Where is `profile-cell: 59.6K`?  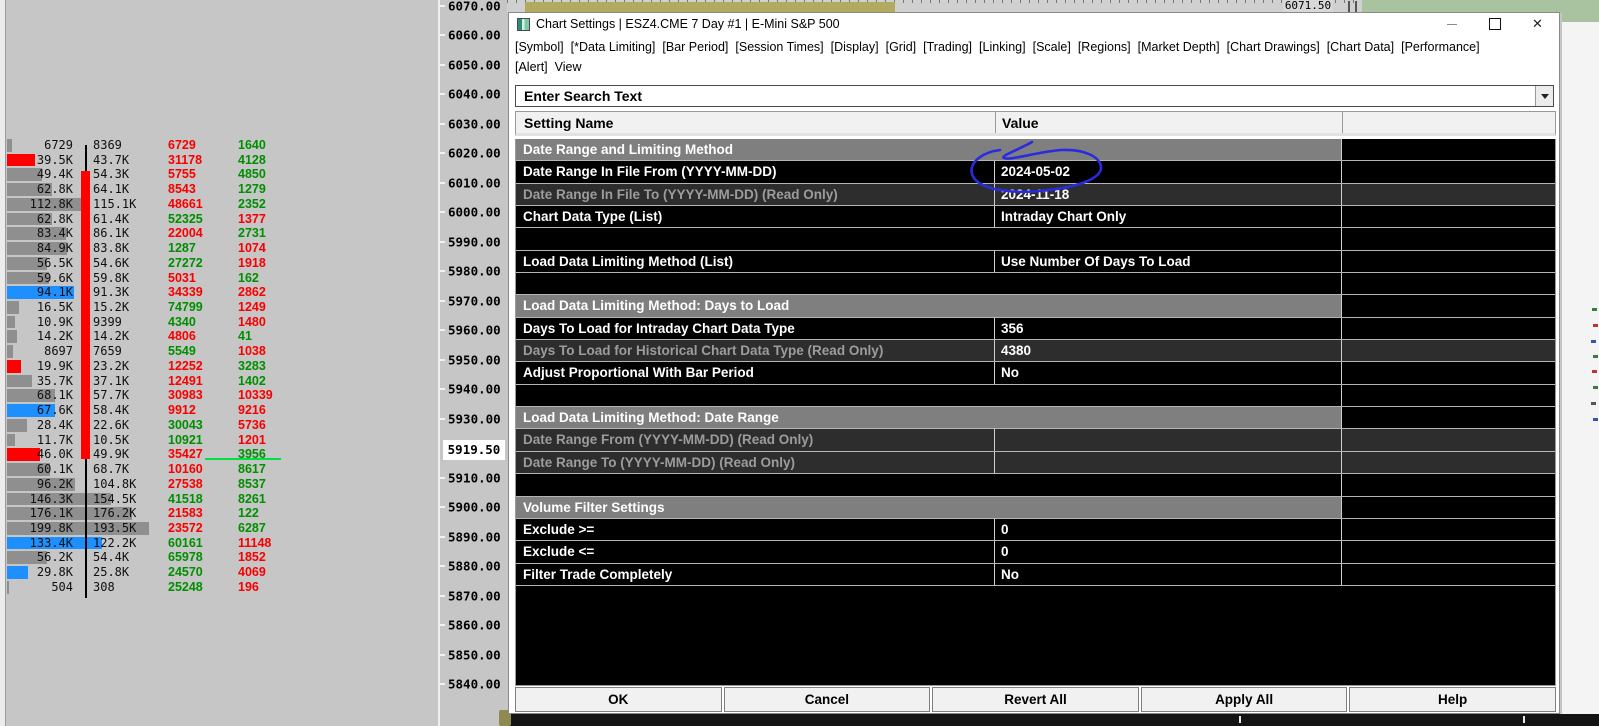 profile-cell: 59.6K is located at coordinates (54, 277).